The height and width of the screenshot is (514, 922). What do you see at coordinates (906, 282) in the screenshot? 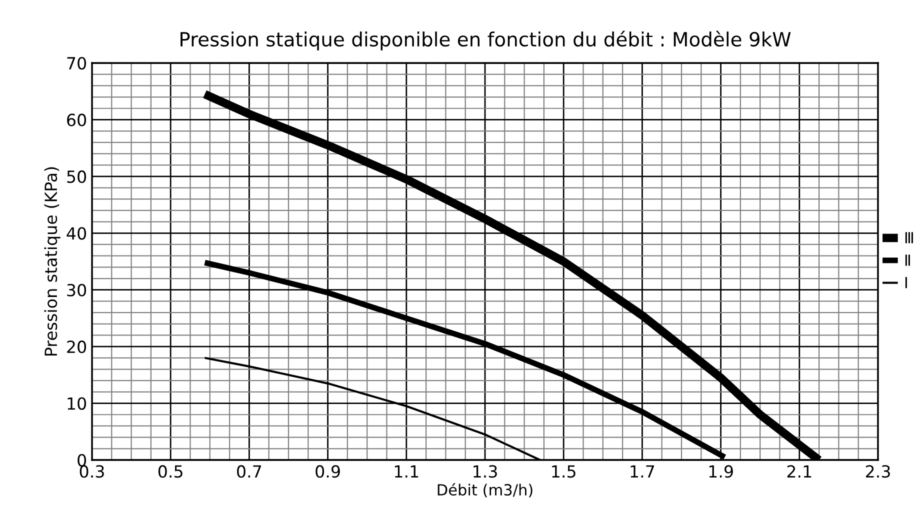
I see `legend-label: Ⅰ` at bounding box center [906, 282].